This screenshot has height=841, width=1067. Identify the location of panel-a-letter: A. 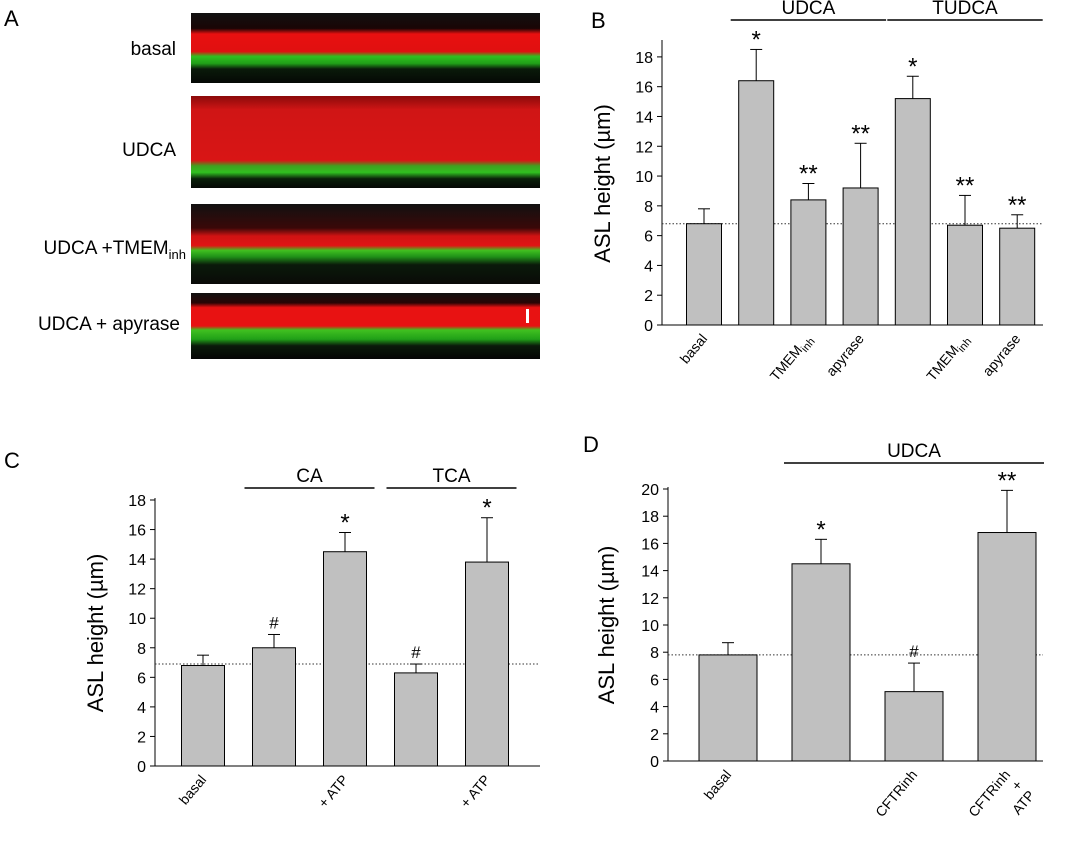
(11, 18).